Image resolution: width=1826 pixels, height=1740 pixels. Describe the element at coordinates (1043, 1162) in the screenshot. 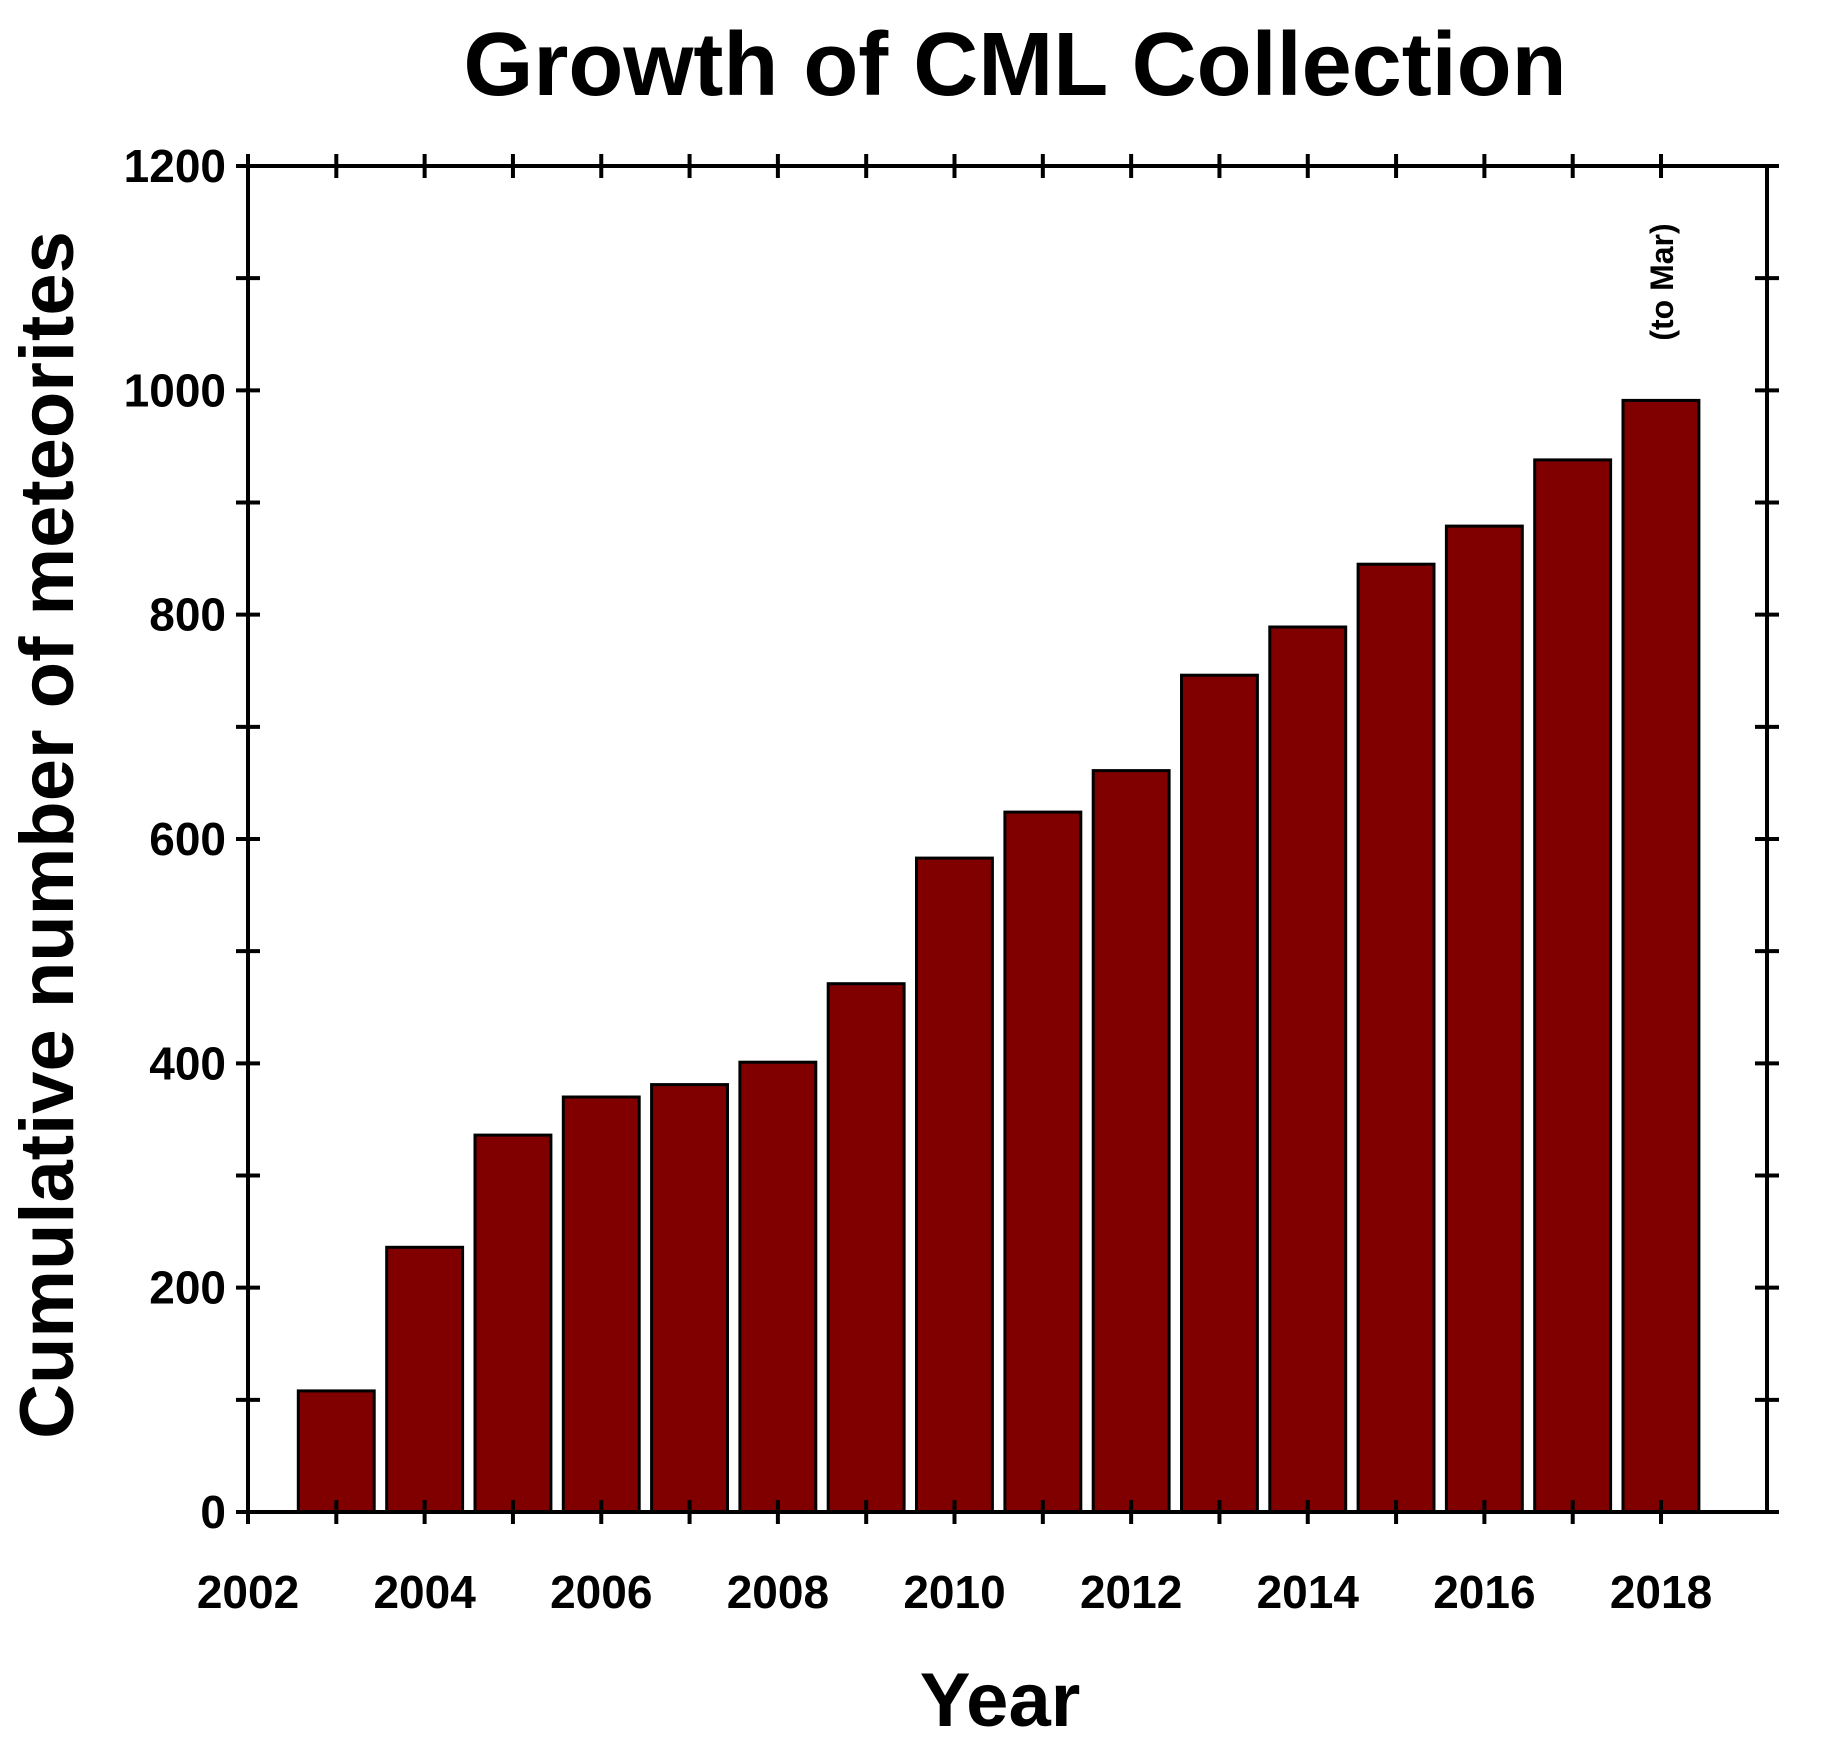

I see `bar-2011` at that location.